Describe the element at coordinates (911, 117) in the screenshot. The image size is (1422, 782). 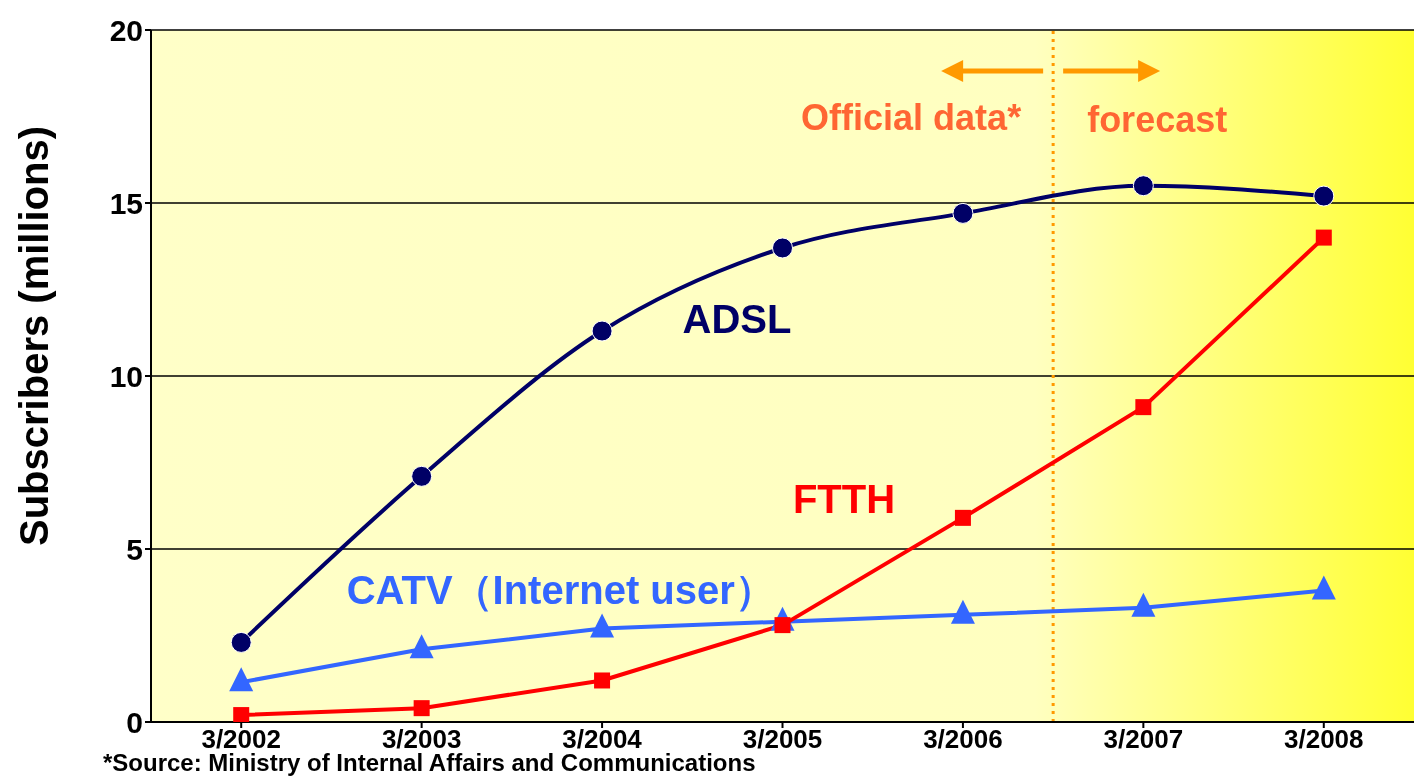
I see `annotation: Official data*` at that location.